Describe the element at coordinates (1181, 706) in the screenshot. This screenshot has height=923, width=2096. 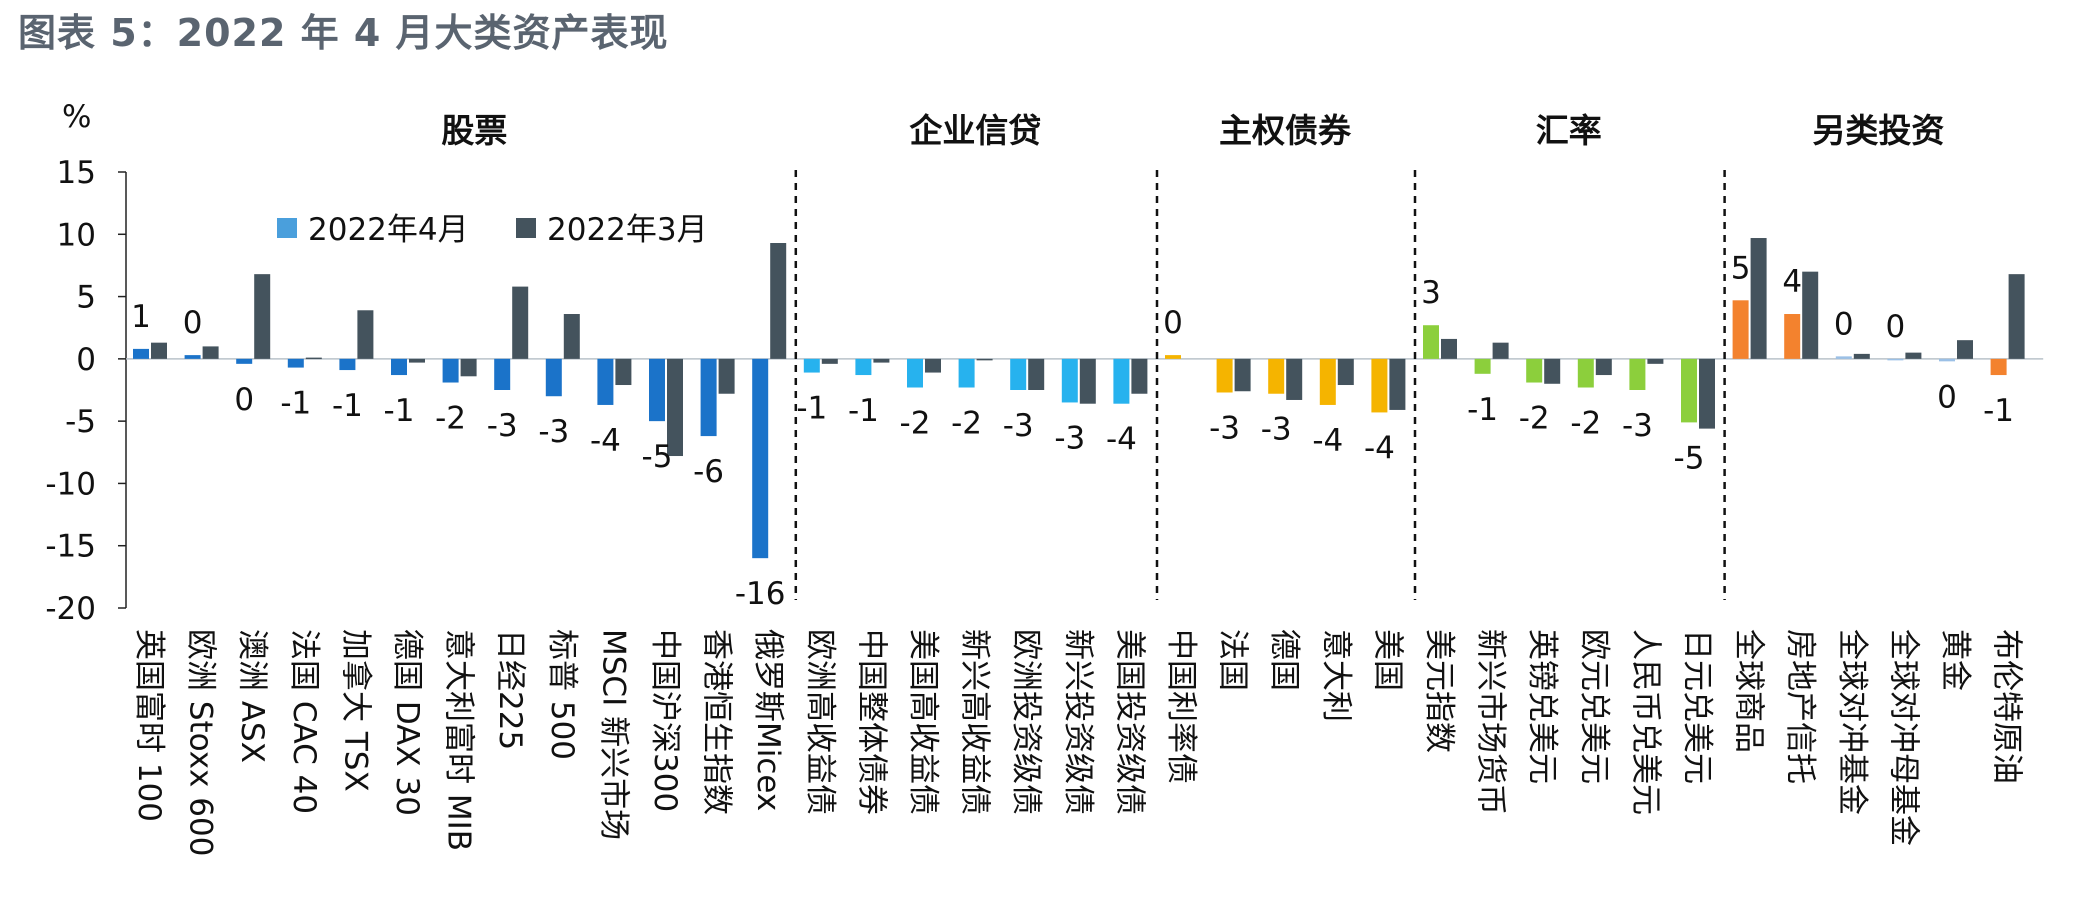
I see `category-label: 中国利率债` at that location.